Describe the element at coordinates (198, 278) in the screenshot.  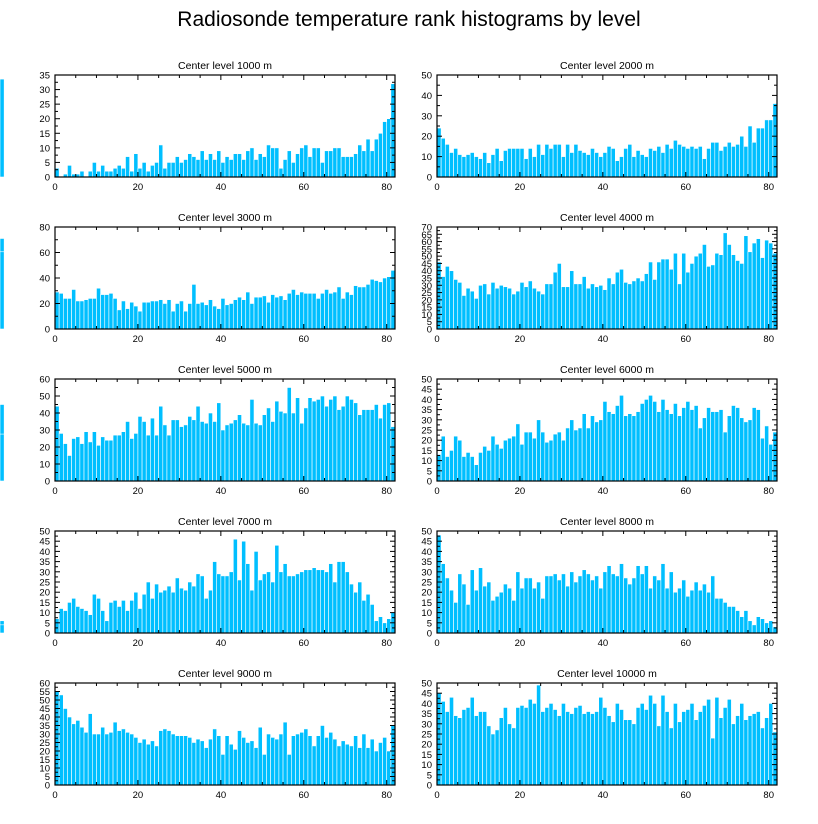
I see `panel-center-level-3000-m: Center level 3000 m 0 20 40 60 80 0 20 40 60 80` at that location.